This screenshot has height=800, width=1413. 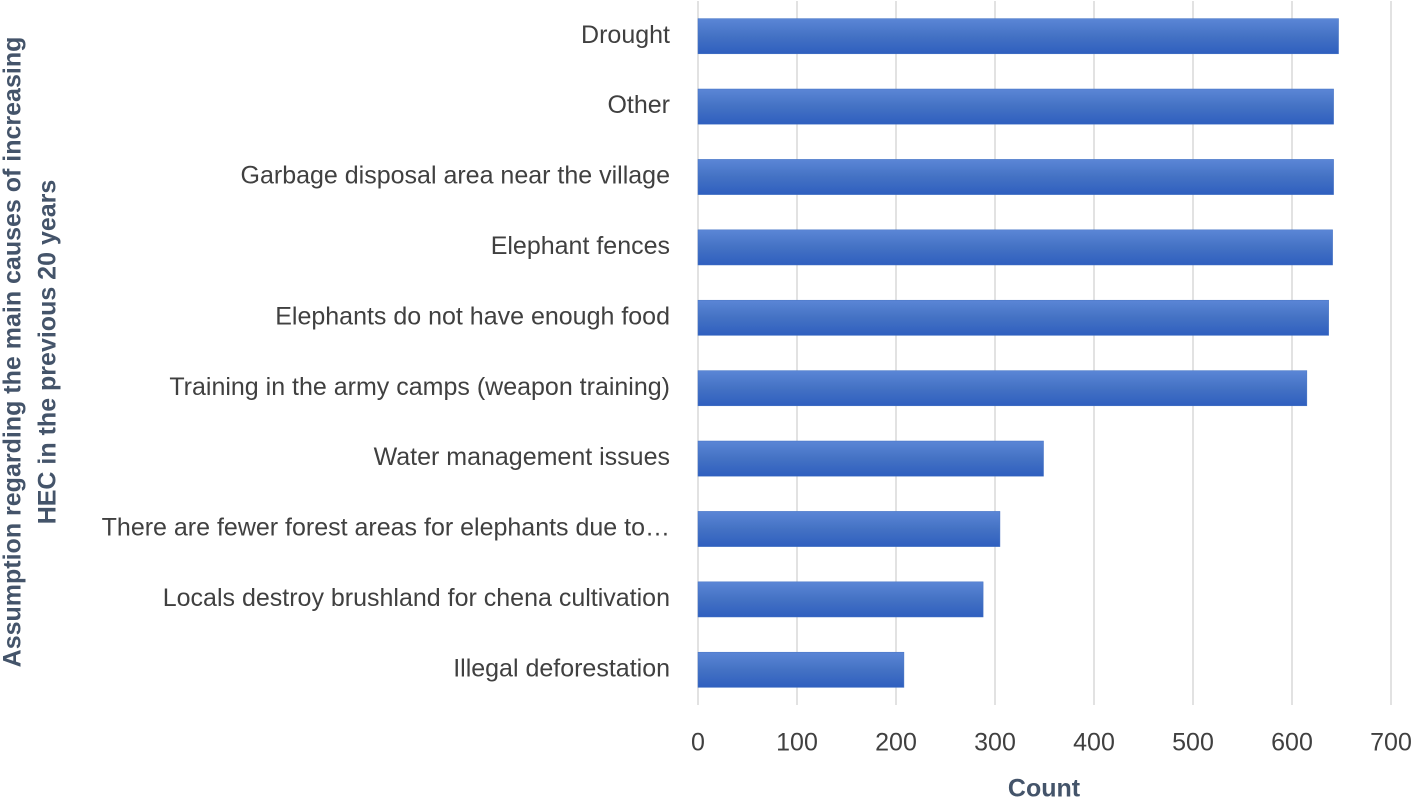 I want to click on y-tick-label: Garbage disposal area near the village, so click(x=455, y=176).